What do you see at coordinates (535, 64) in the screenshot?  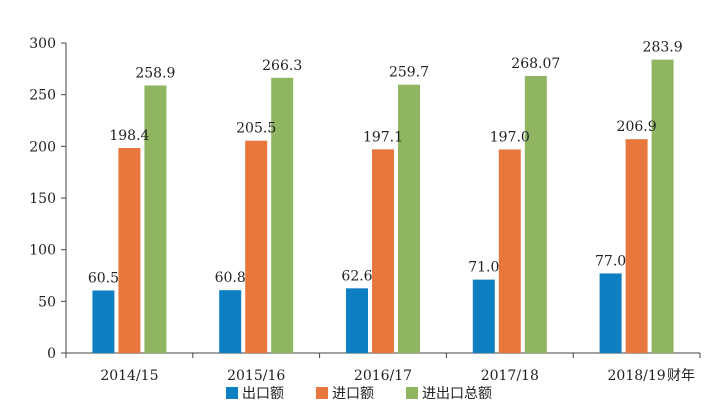 I see `data-label: 268.07` at bounding box center [535, 64].